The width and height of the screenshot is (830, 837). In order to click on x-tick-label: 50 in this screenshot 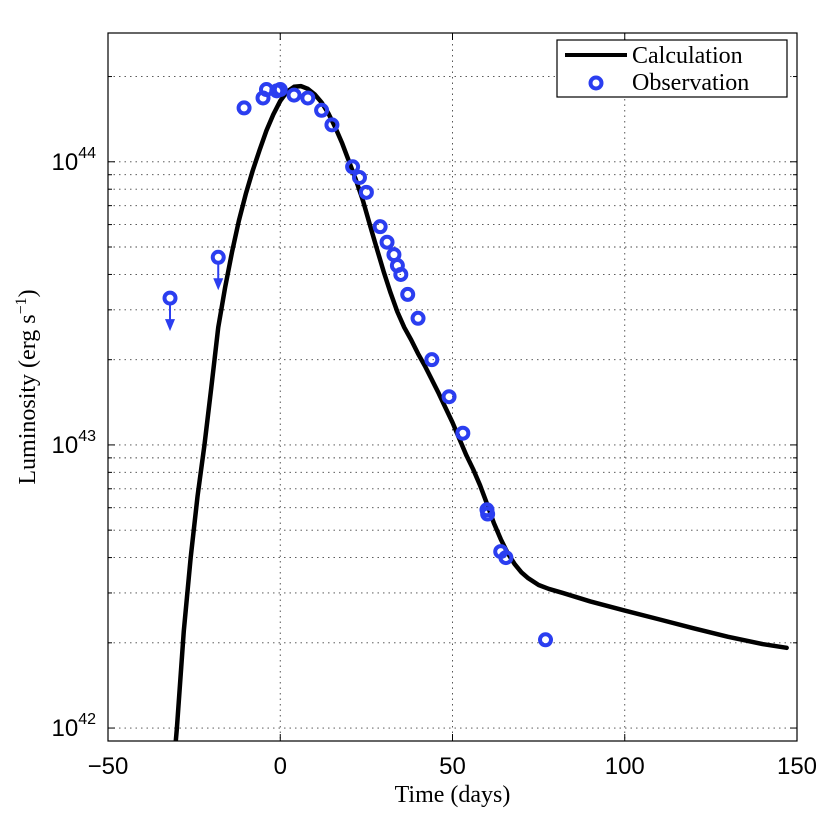, I will do `click(452, 766)`.